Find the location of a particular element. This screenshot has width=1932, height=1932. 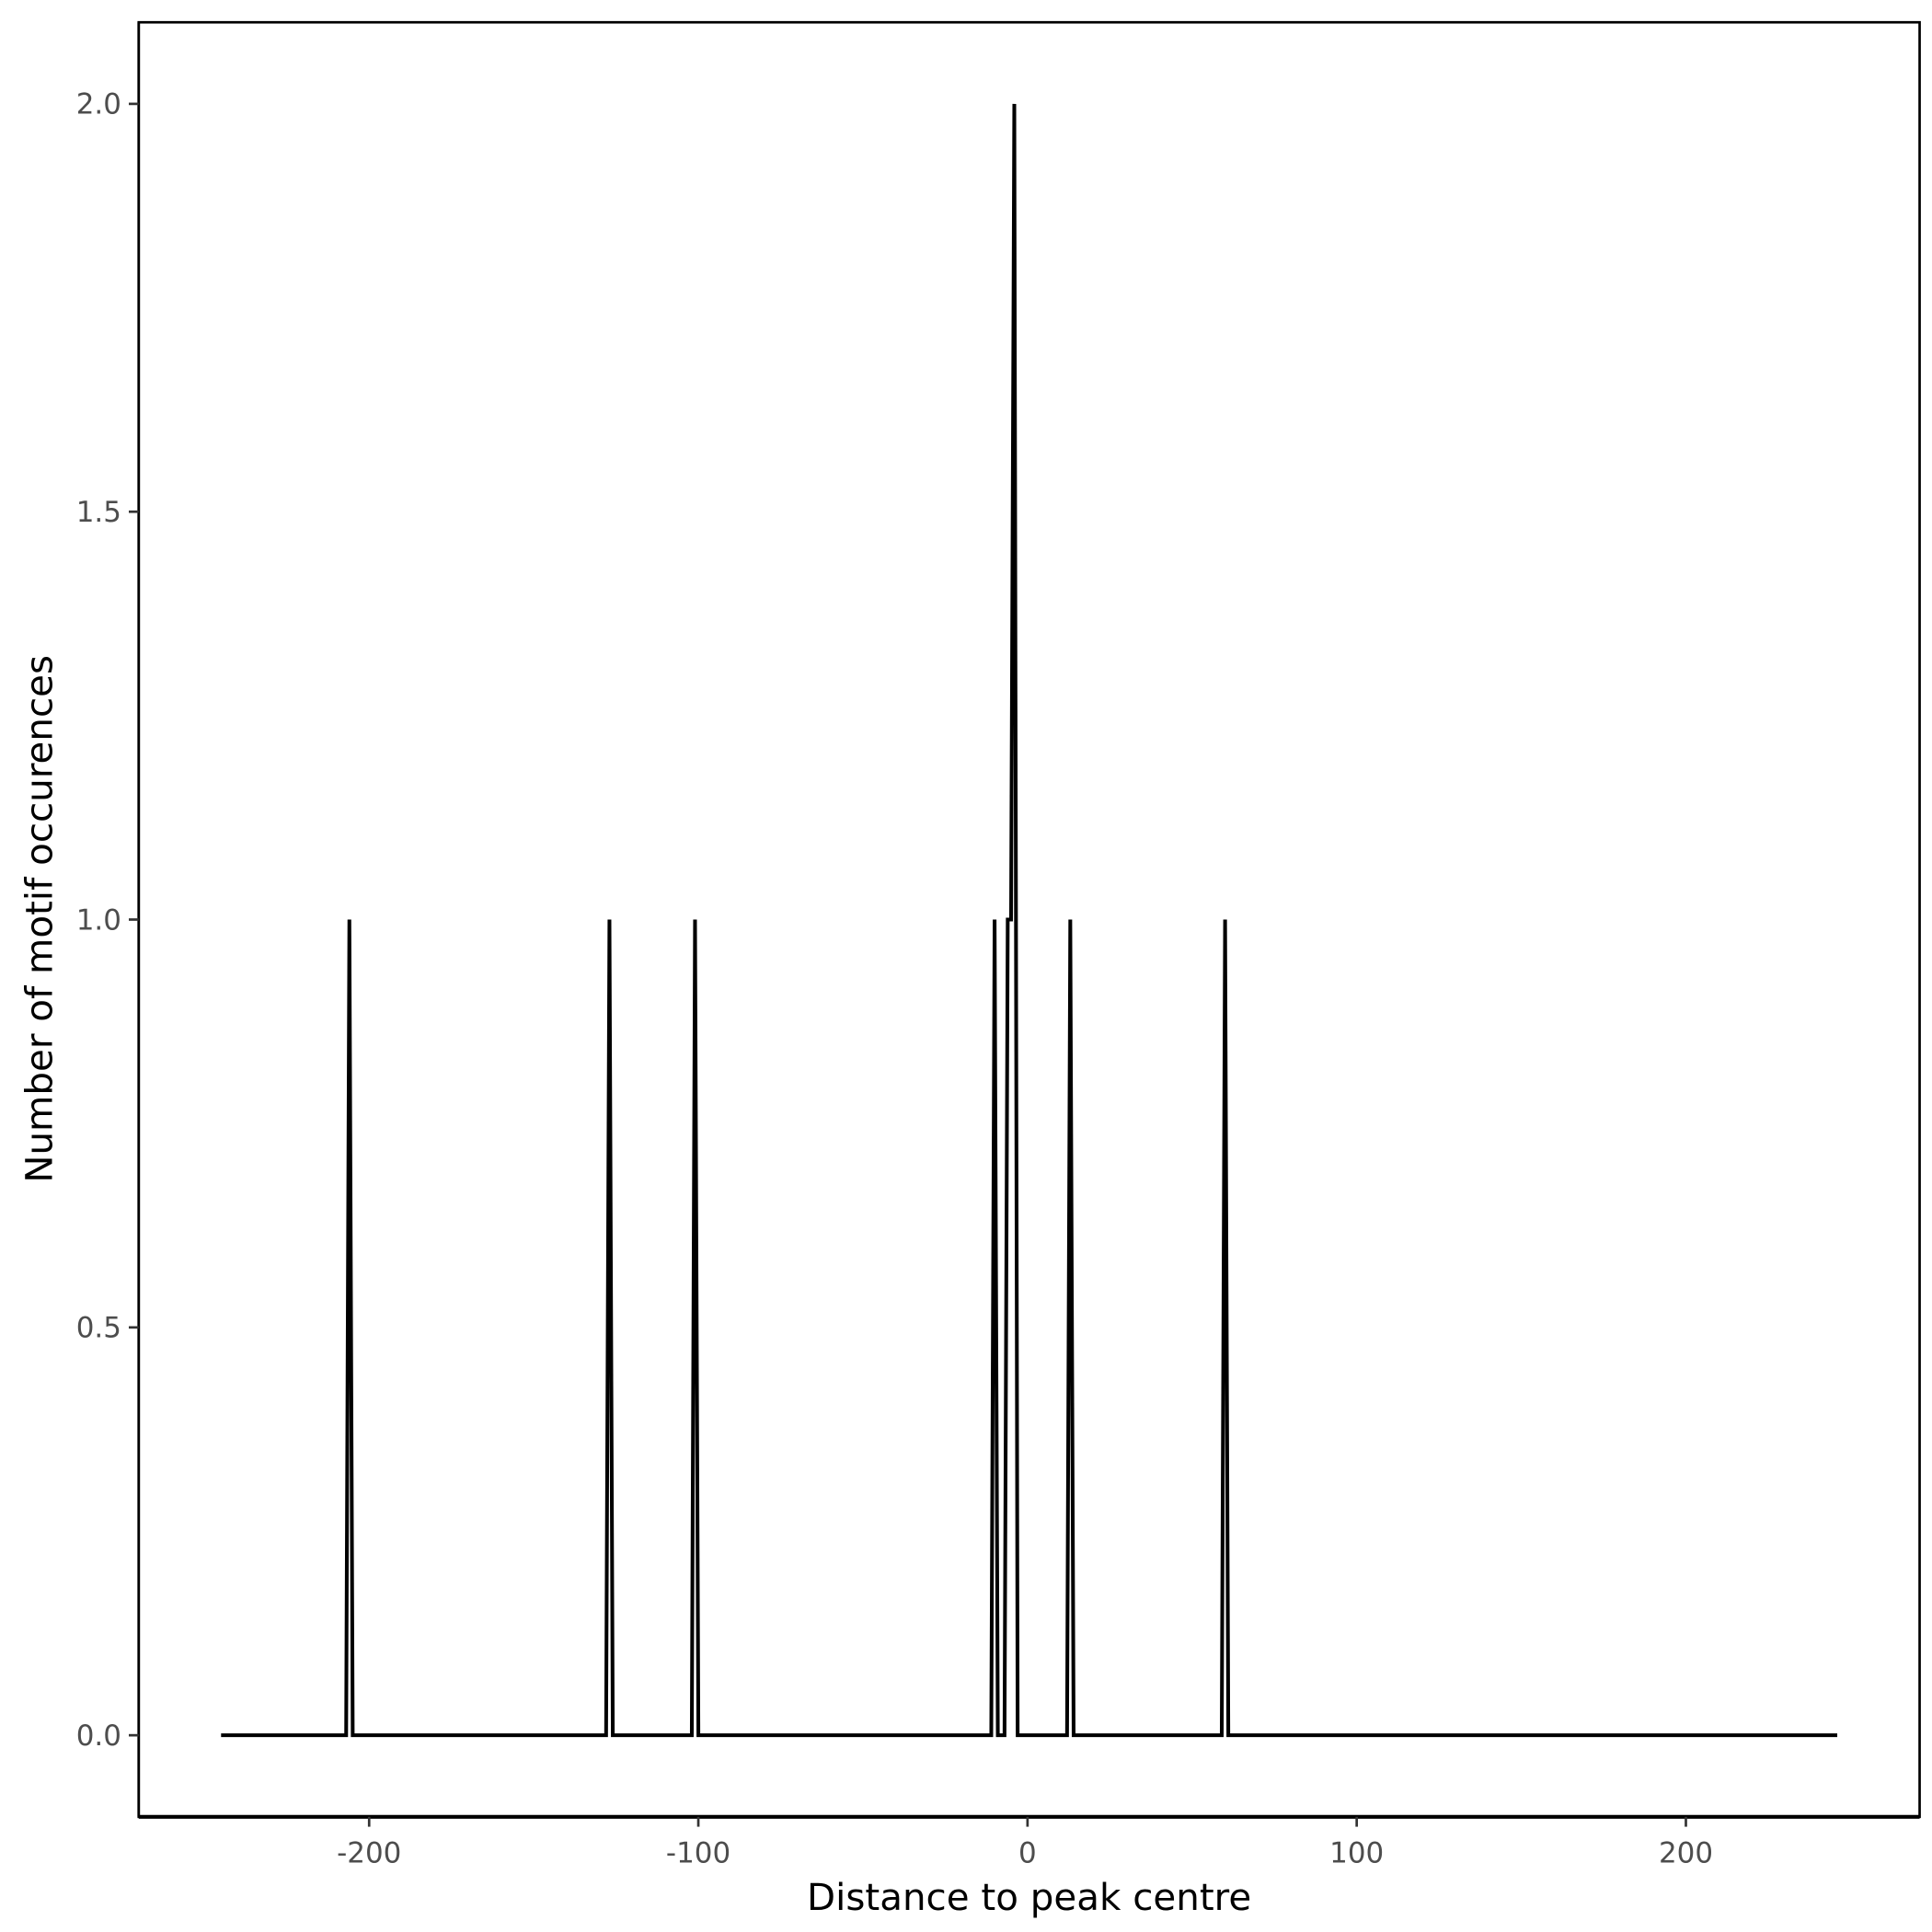

y-axis-title: Number of motif occurences is located at coordinates (40, 919).